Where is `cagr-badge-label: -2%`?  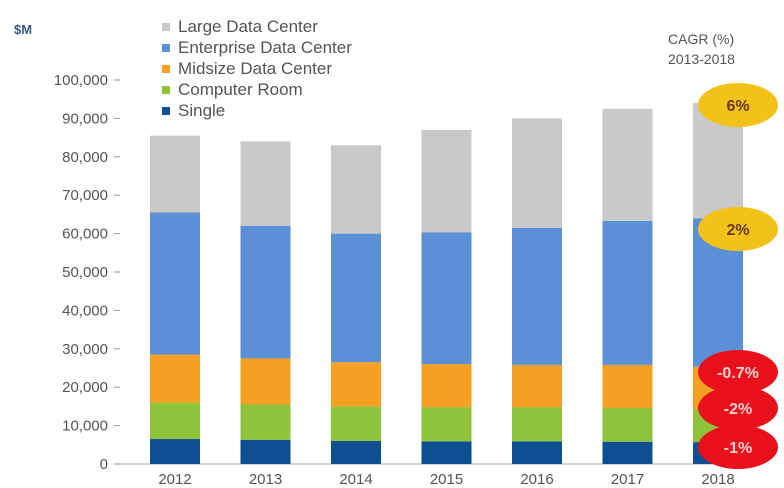 cagr-badge-label: -2% is located at coordinates (738, 409).